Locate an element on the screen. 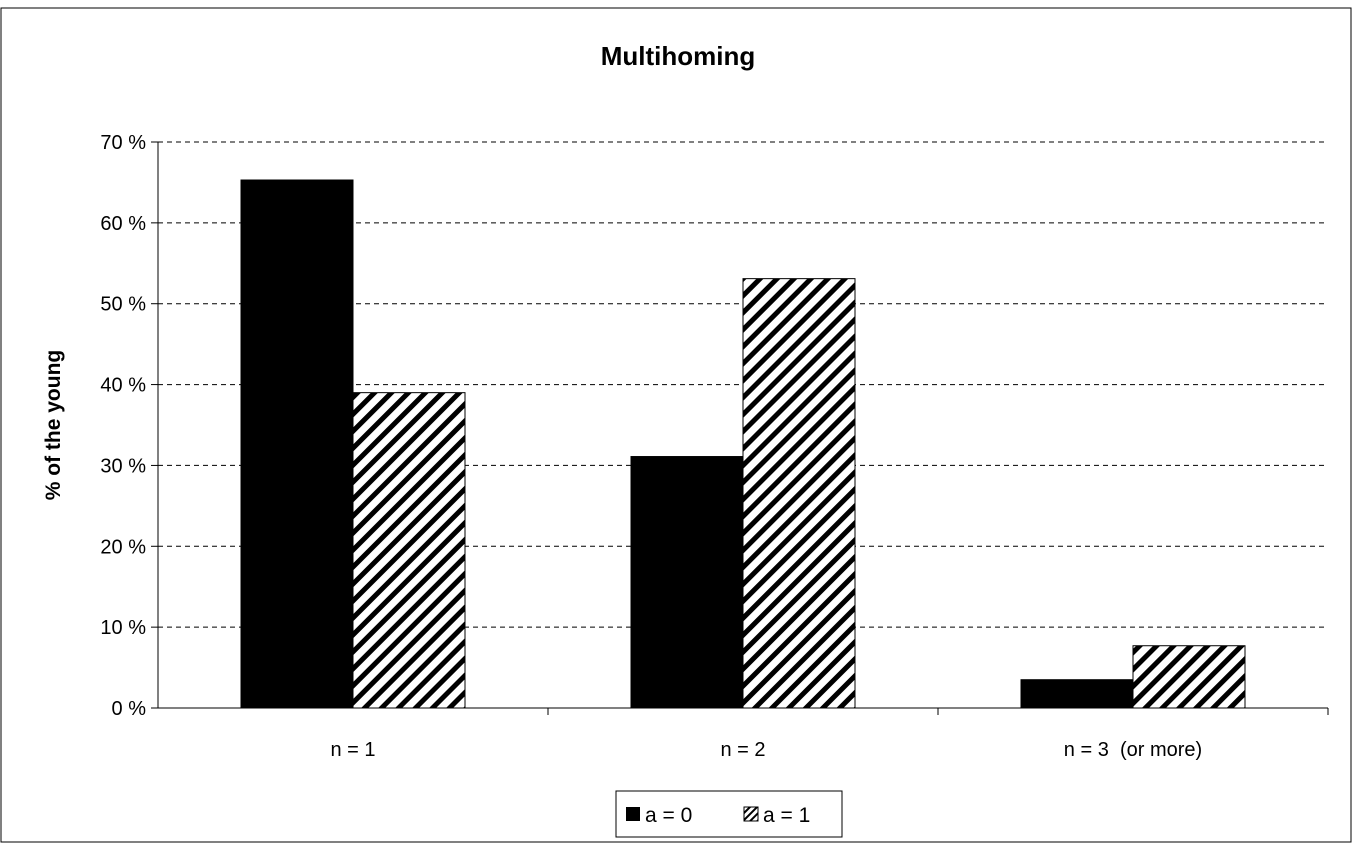 This screenshot has height=843, width=1353. y-tick-label: 60 % is located at coordinates (123, 224).